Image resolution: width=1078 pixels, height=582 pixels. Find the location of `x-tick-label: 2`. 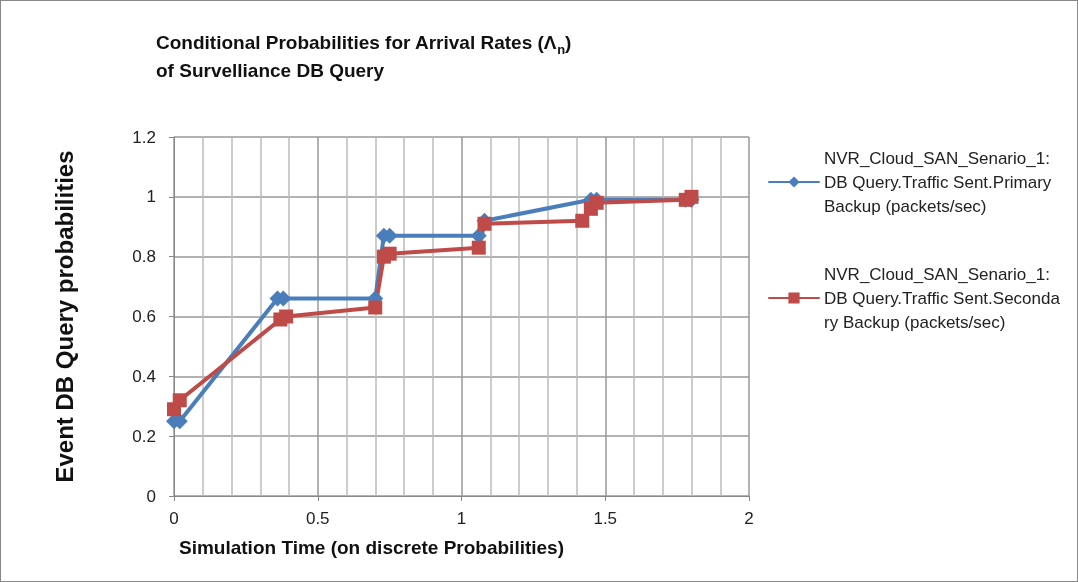

x-tick-label: 2 is located at coordinates (749, 518).